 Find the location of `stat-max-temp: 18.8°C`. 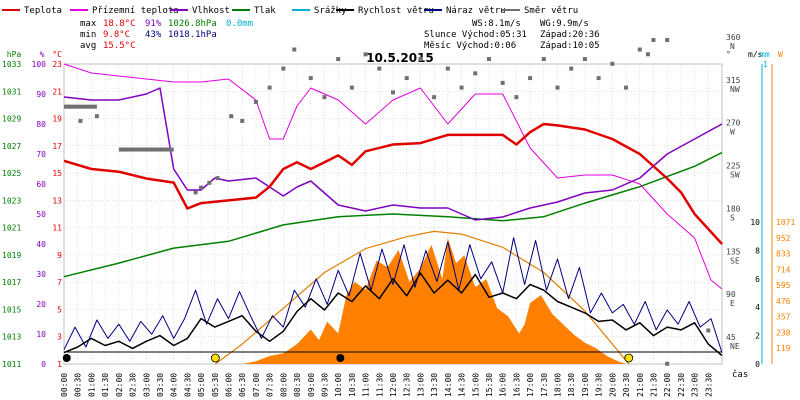

stat-max-temp: 18.8°C is located at coordinates (119, 24).